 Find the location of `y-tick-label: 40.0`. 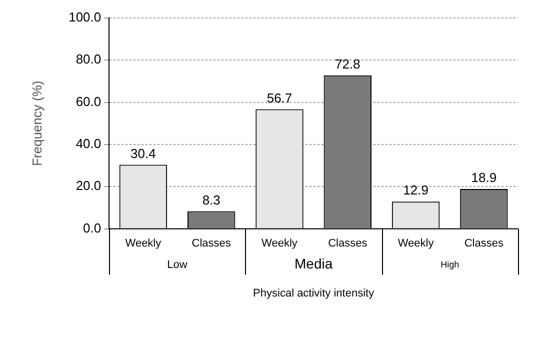

y-tick-label: 40.0 is located at coordinates (89, 144).